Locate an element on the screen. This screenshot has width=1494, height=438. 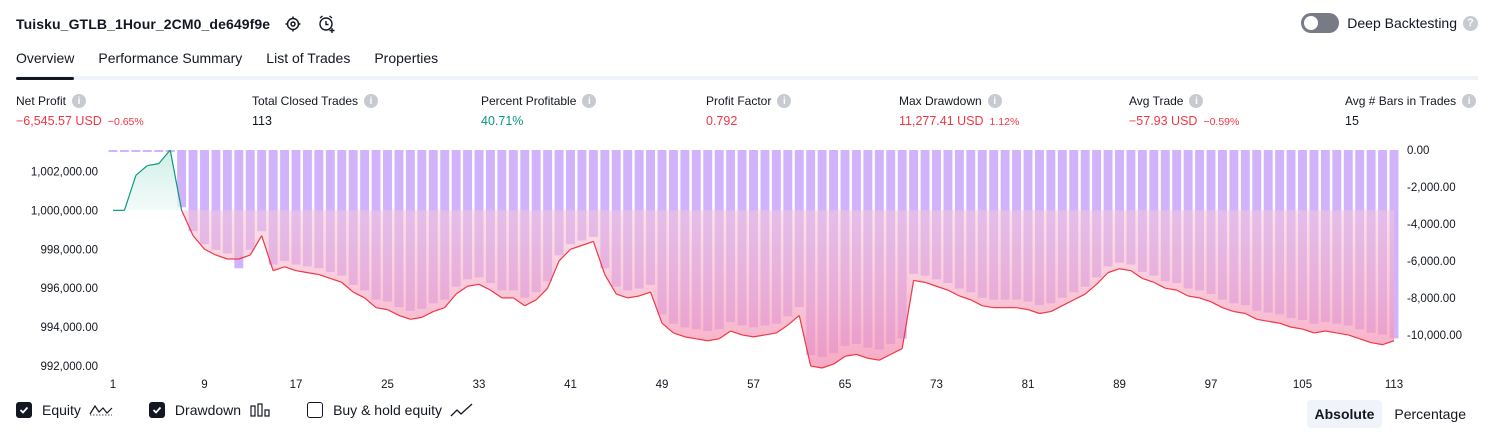
tab-properties: Properties is located at coordinates (406, 58).